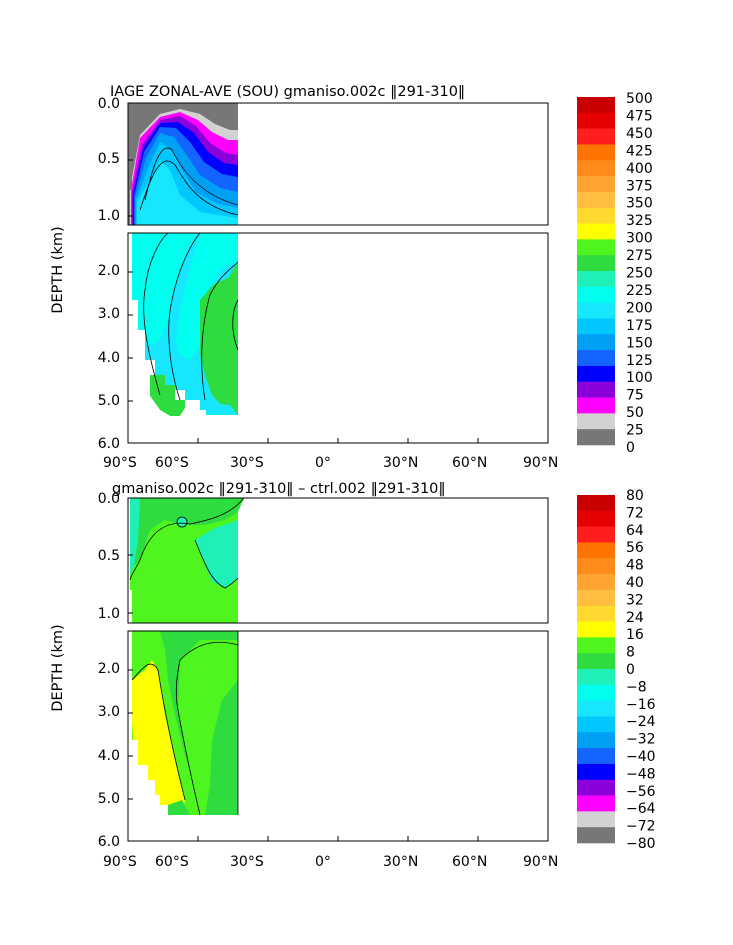 The height and width of the screenshot is (945, 733). Describe the element at coordinates (109, 159) in the screenshot. I see `p1-ytick: 0.5` at that location.